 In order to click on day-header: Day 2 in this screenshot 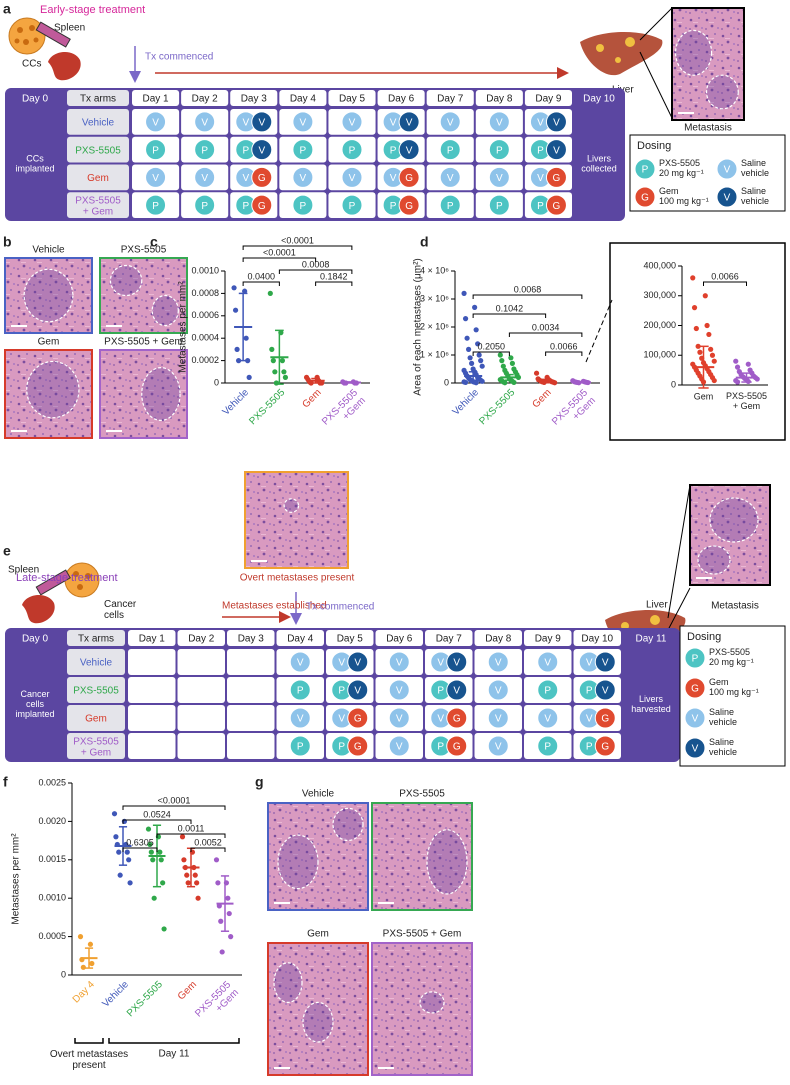, I will do `click(205, 99)`.